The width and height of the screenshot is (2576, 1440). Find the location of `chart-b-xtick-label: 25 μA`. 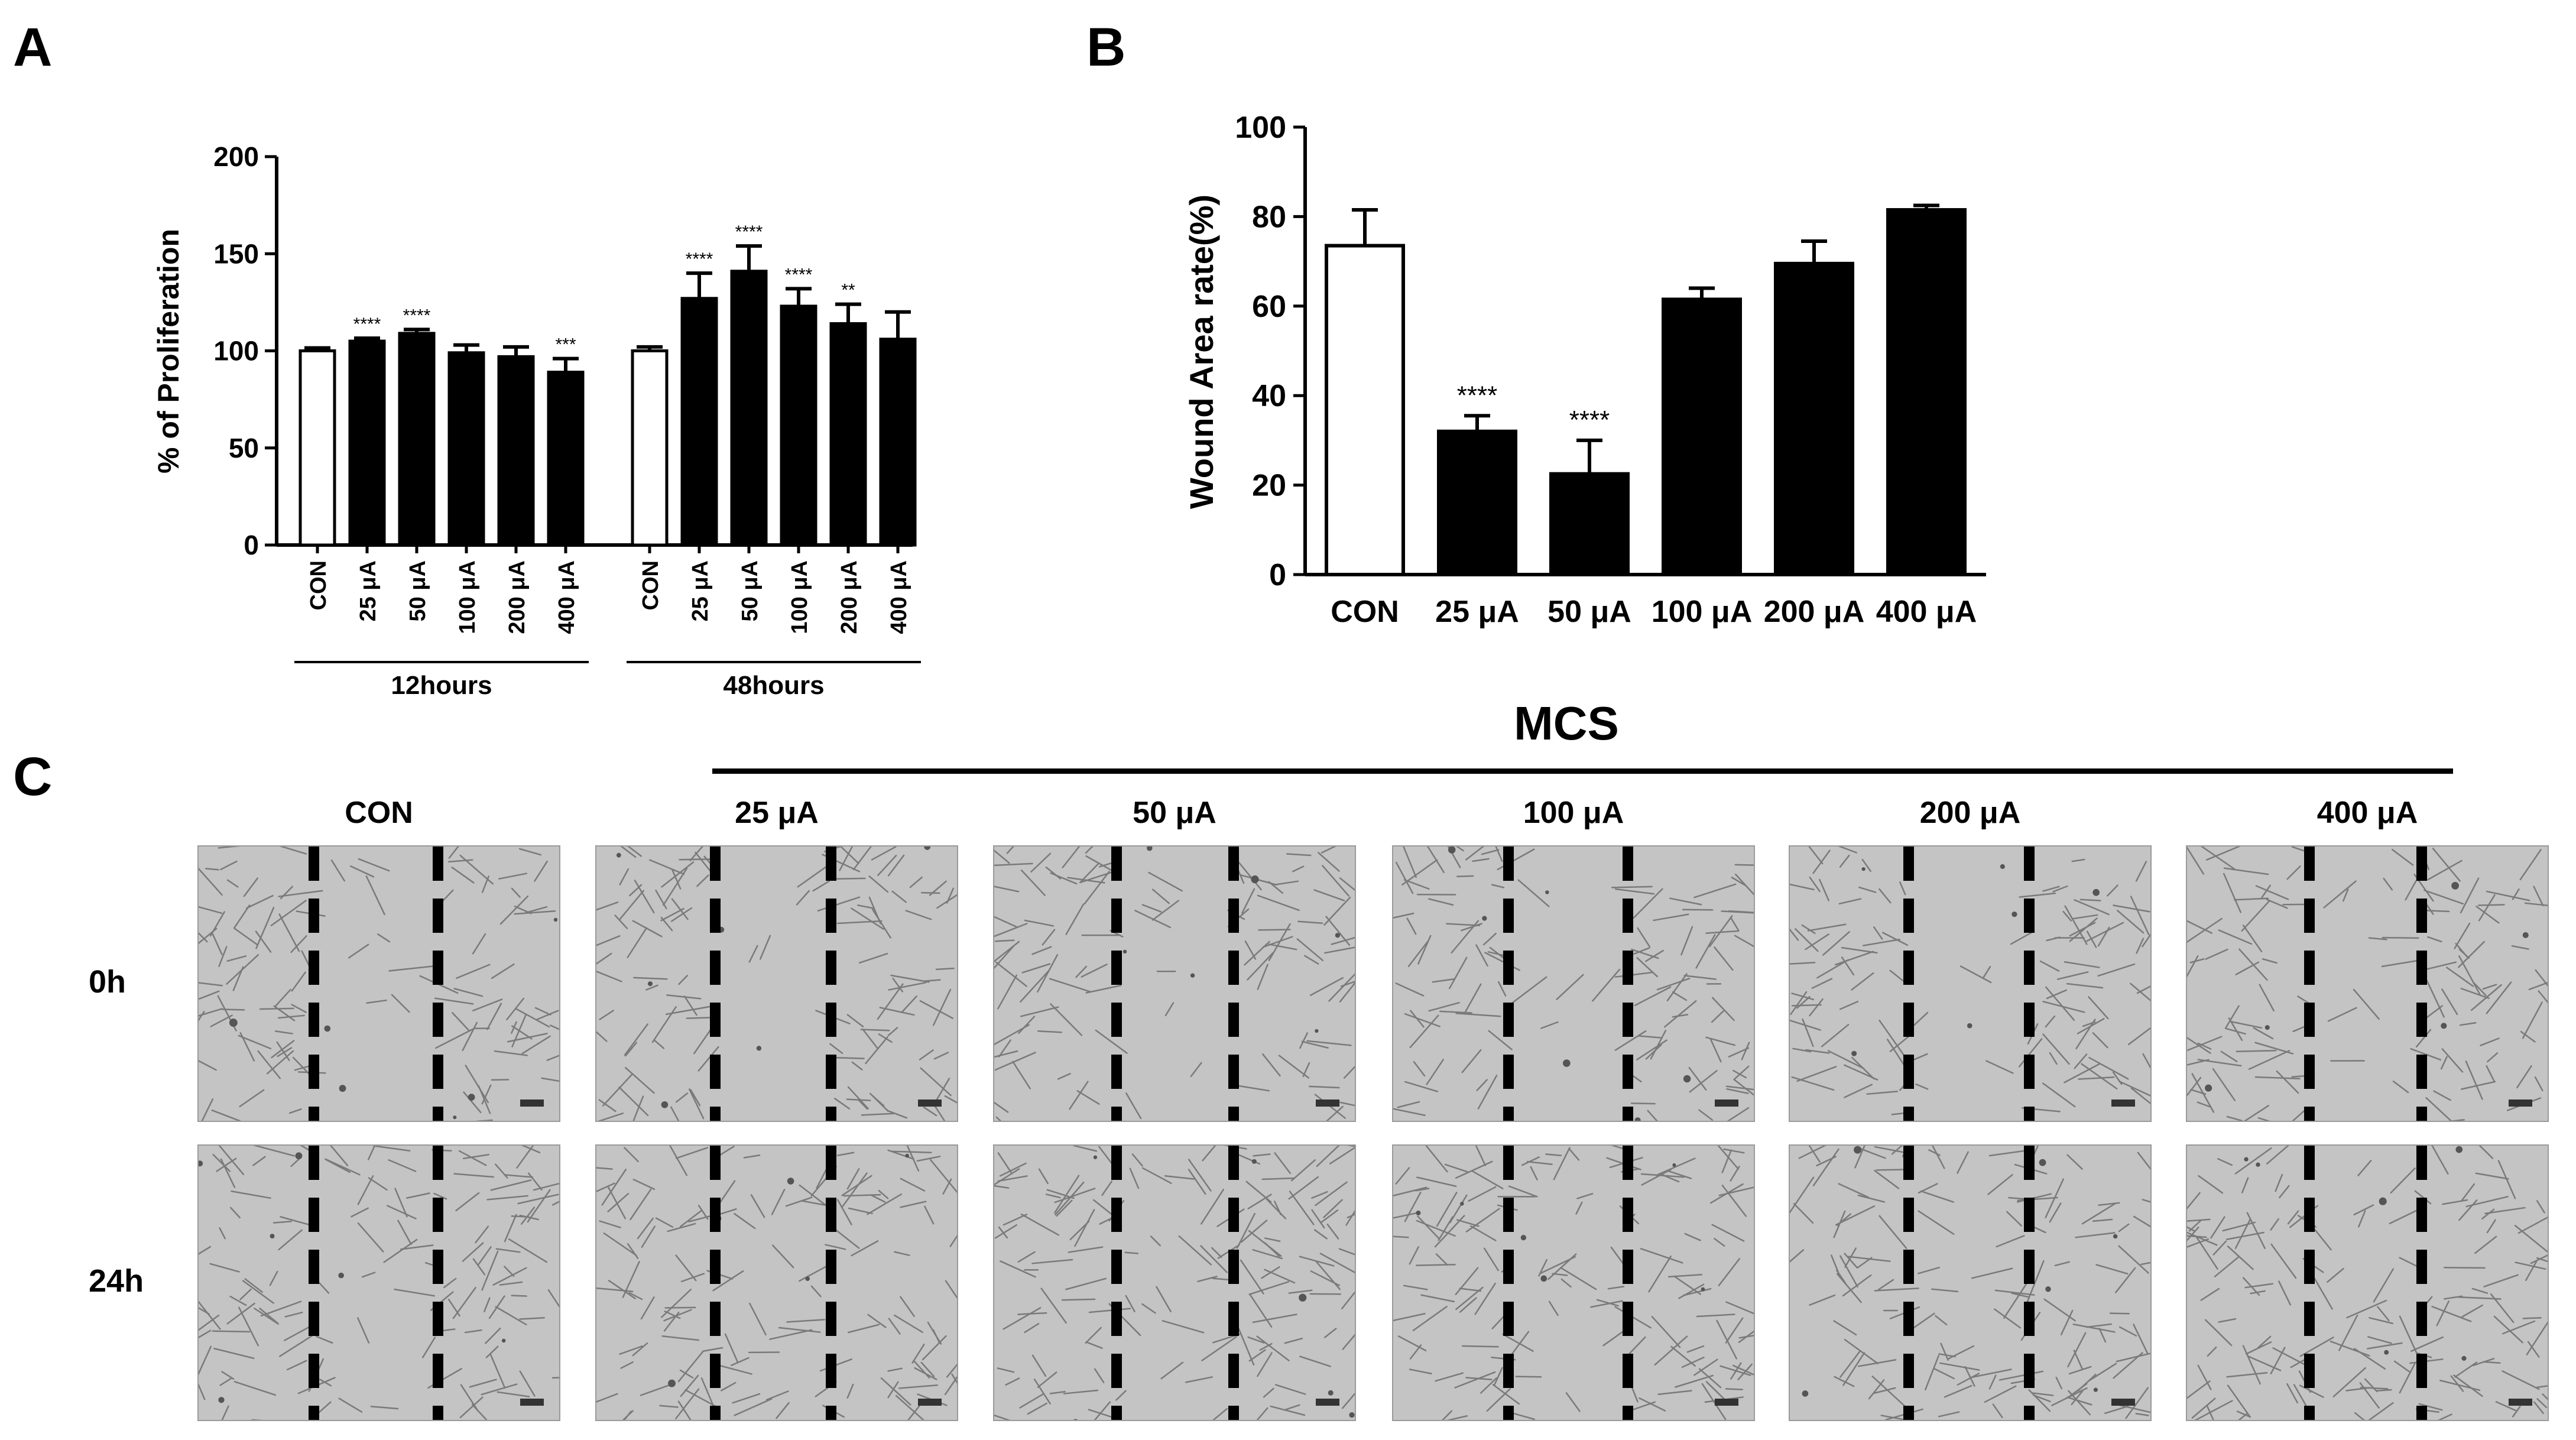

chart-b-xtick-label: 25 μA is located at coordinates (1477, 612).